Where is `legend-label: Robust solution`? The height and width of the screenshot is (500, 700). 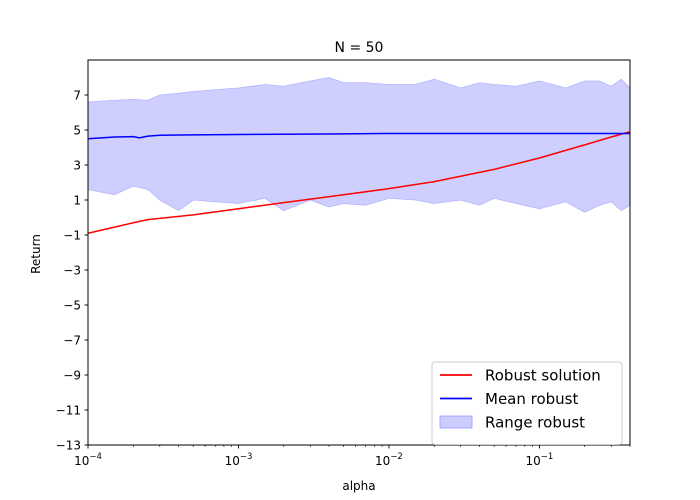 legend-label: Robust solution is located at coordinates (543, 376).